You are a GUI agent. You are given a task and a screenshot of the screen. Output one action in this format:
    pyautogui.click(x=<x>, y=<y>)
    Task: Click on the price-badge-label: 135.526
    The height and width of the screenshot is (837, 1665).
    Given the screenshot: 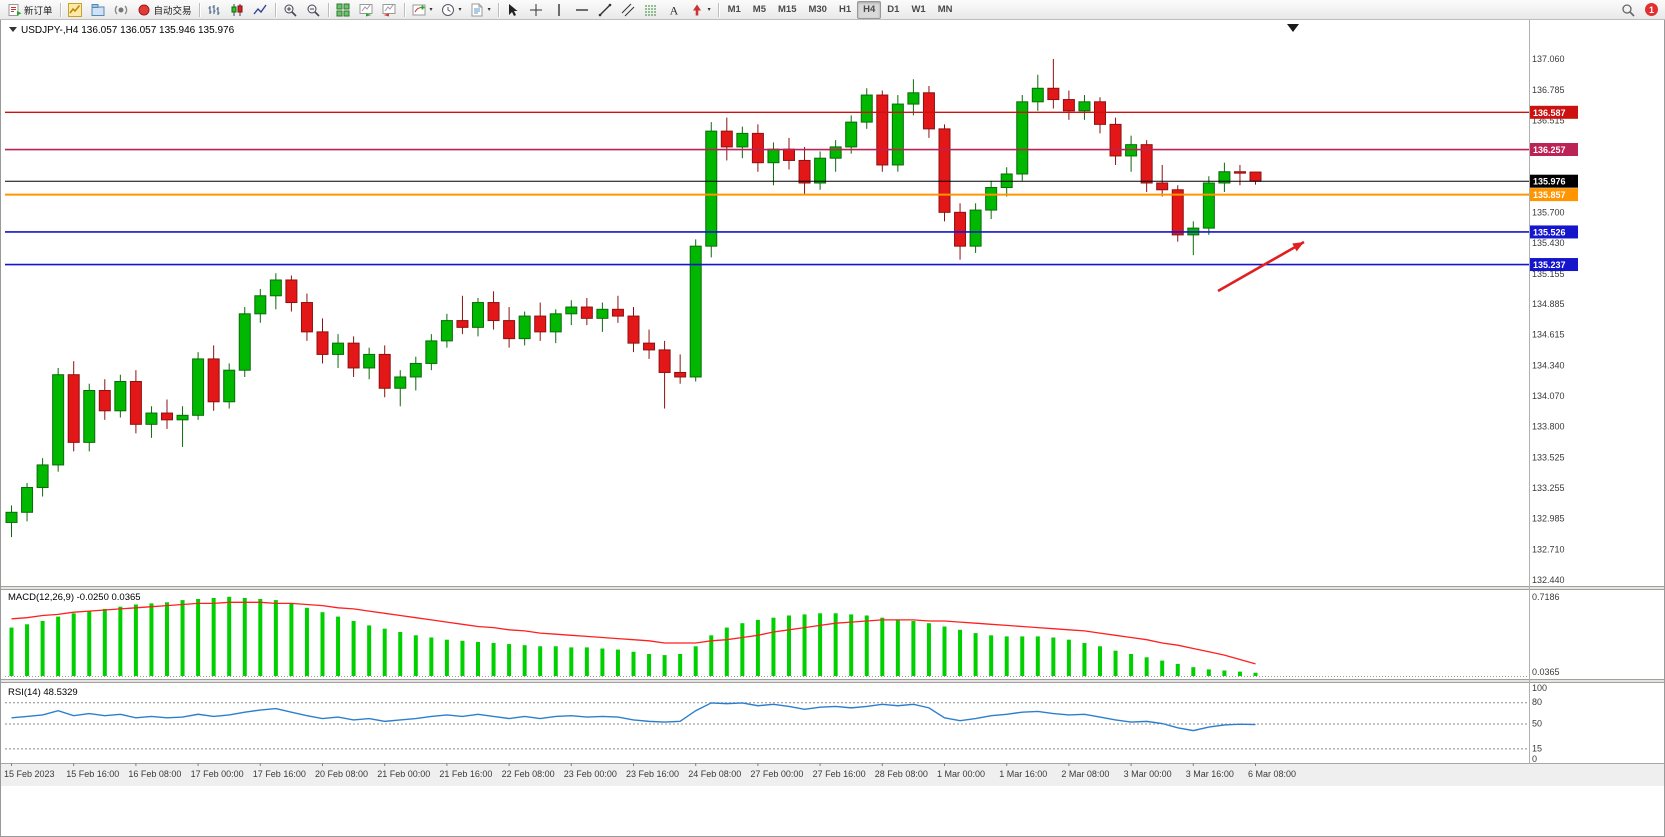 What is the action you would take?
    pyautogui.click(x=1549, y=232)
    